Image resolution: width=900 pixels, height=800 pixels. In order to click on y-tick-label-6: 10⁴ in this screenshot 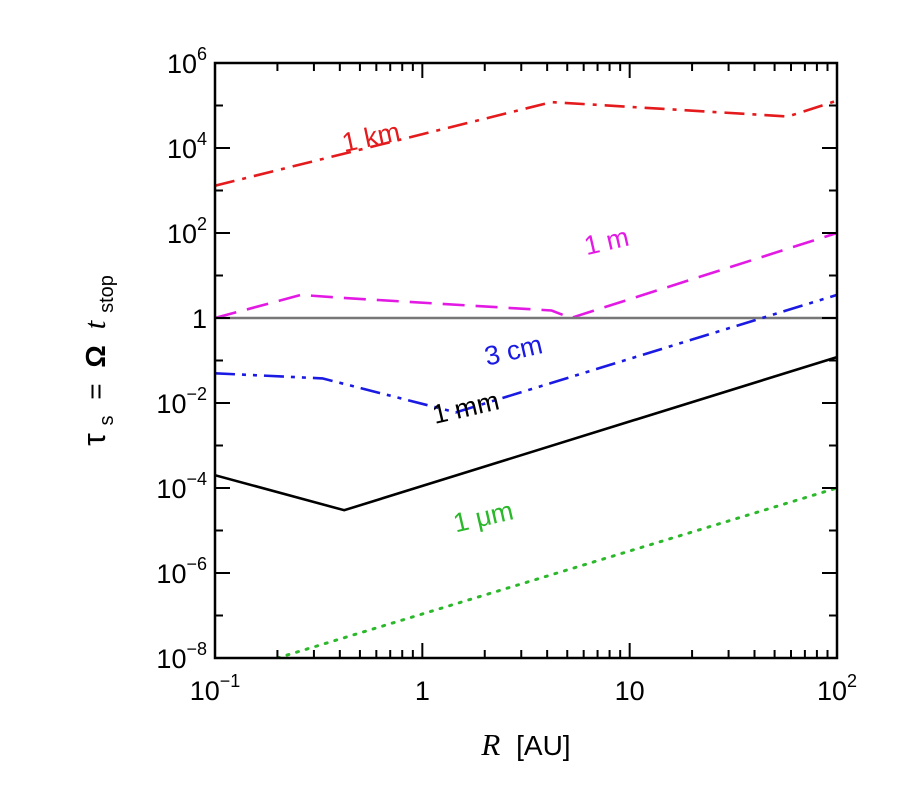, I will do `click(187, 146)`.